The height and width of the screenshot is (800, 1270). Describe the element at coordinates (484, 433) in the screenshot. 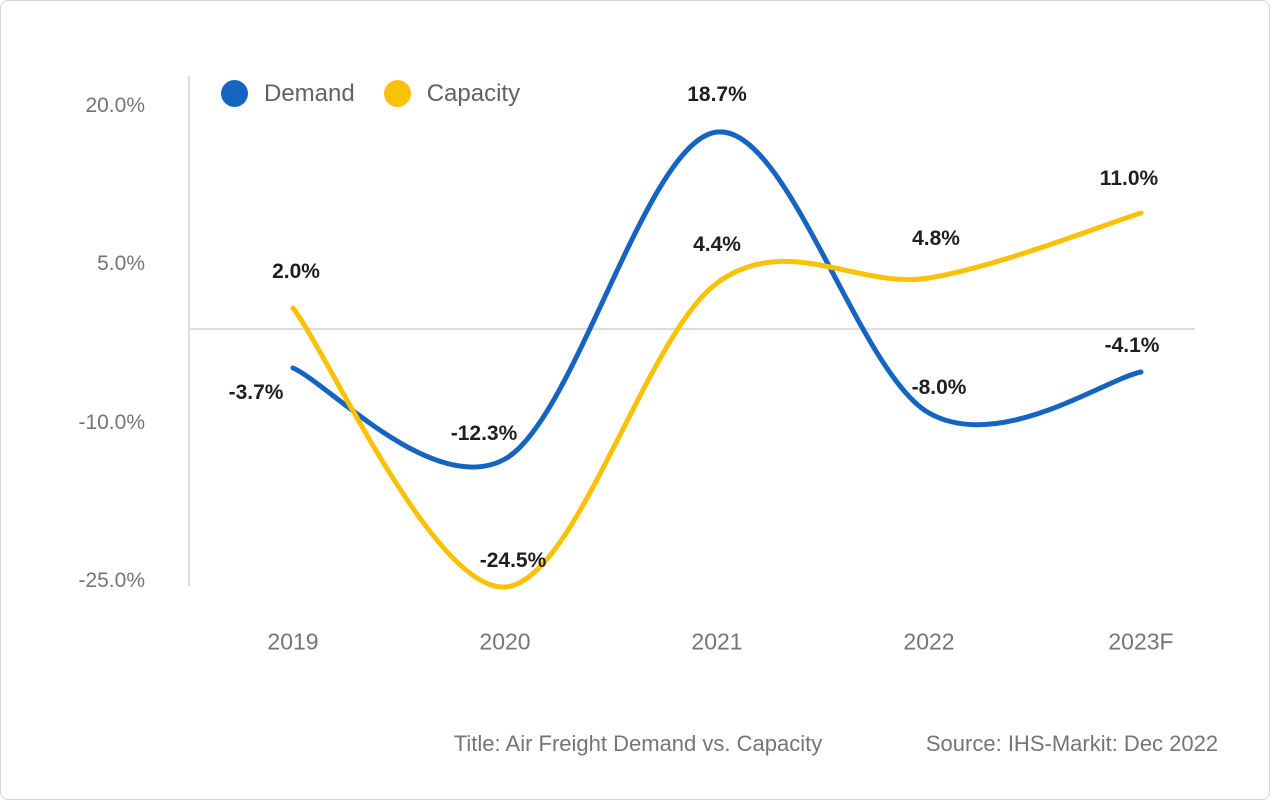

I see `demand-point-label: -12.3%` at that location.